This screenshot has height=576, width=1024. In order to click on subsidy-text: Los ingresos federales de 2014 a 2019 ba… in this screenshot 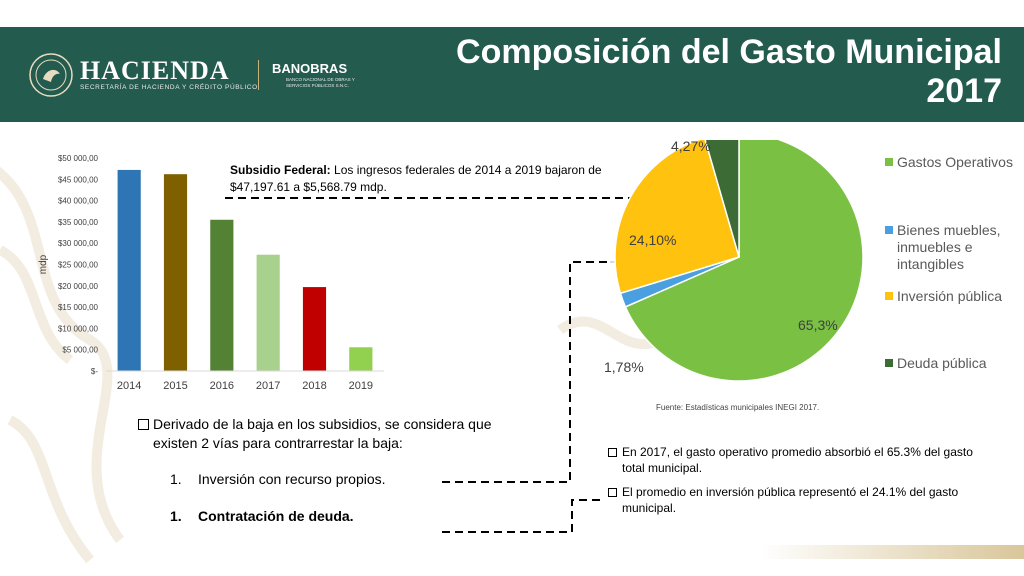, I will do `click(416, 178)`.